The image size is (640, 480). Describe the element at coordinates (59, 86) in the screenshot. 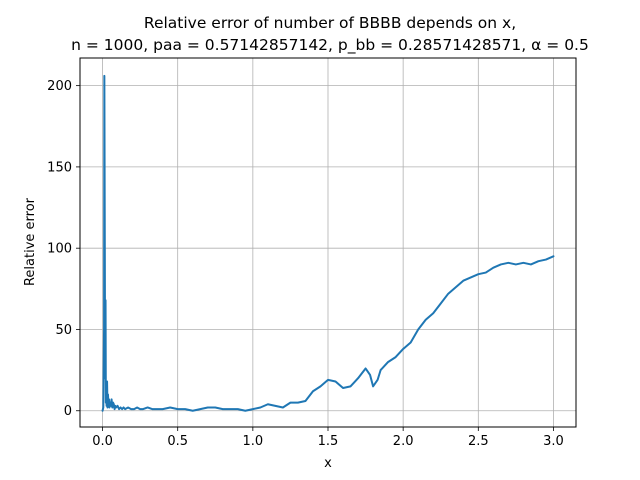

I see `y-tick-label: 200` at that location.